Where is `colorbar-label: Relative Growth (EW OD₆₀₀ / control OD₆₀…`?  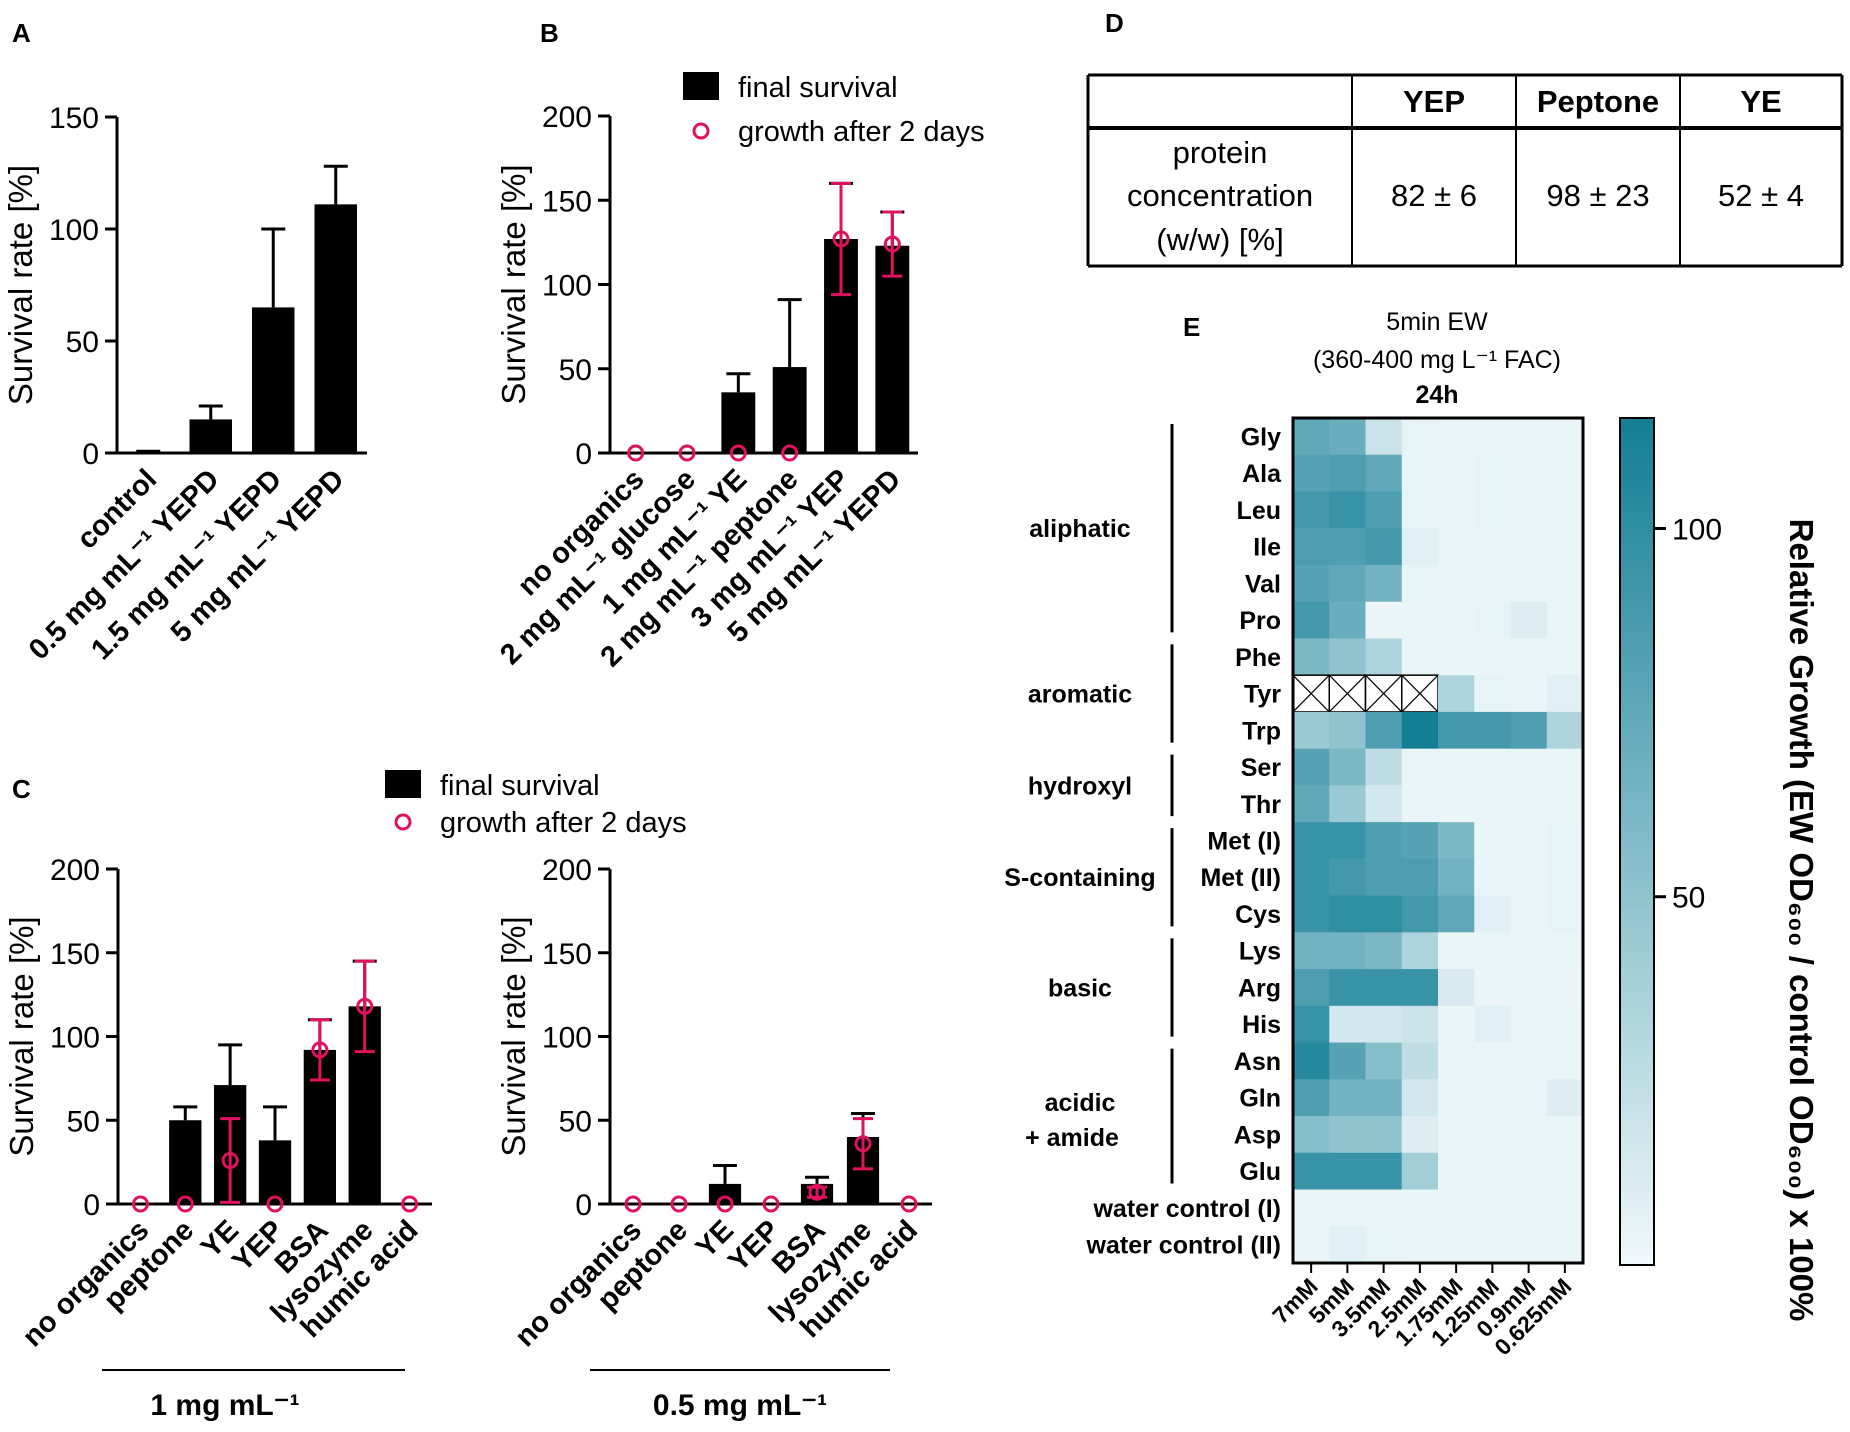 colorbar-label: Relative Growth (EW OD₆₀₀ / control OD₆₀… is located at coordinates (1801, 920).